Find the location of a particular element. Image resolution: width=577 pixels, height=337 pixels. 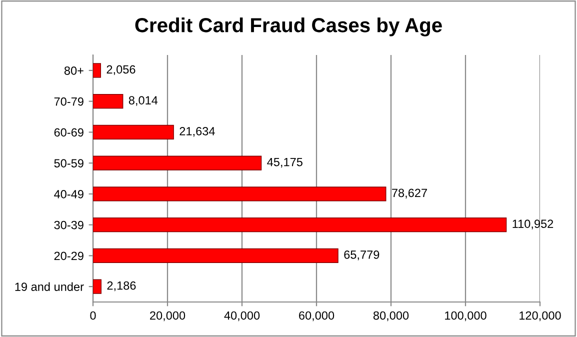

data-label: 8,014 is located at coordinates (143, 101).